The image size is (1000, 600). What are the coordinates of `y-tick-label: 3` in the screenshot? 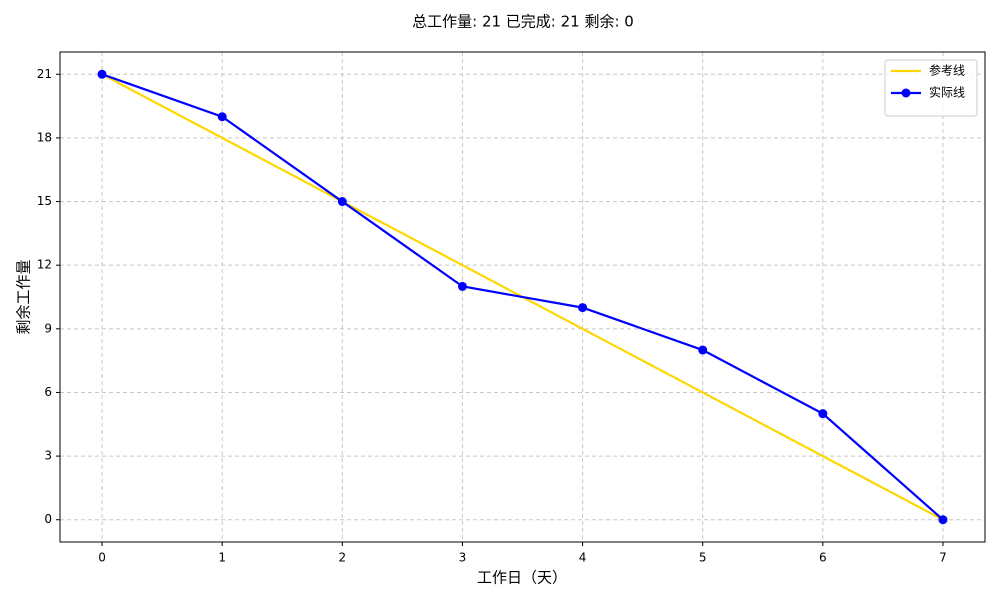 It's located at (48, 456).